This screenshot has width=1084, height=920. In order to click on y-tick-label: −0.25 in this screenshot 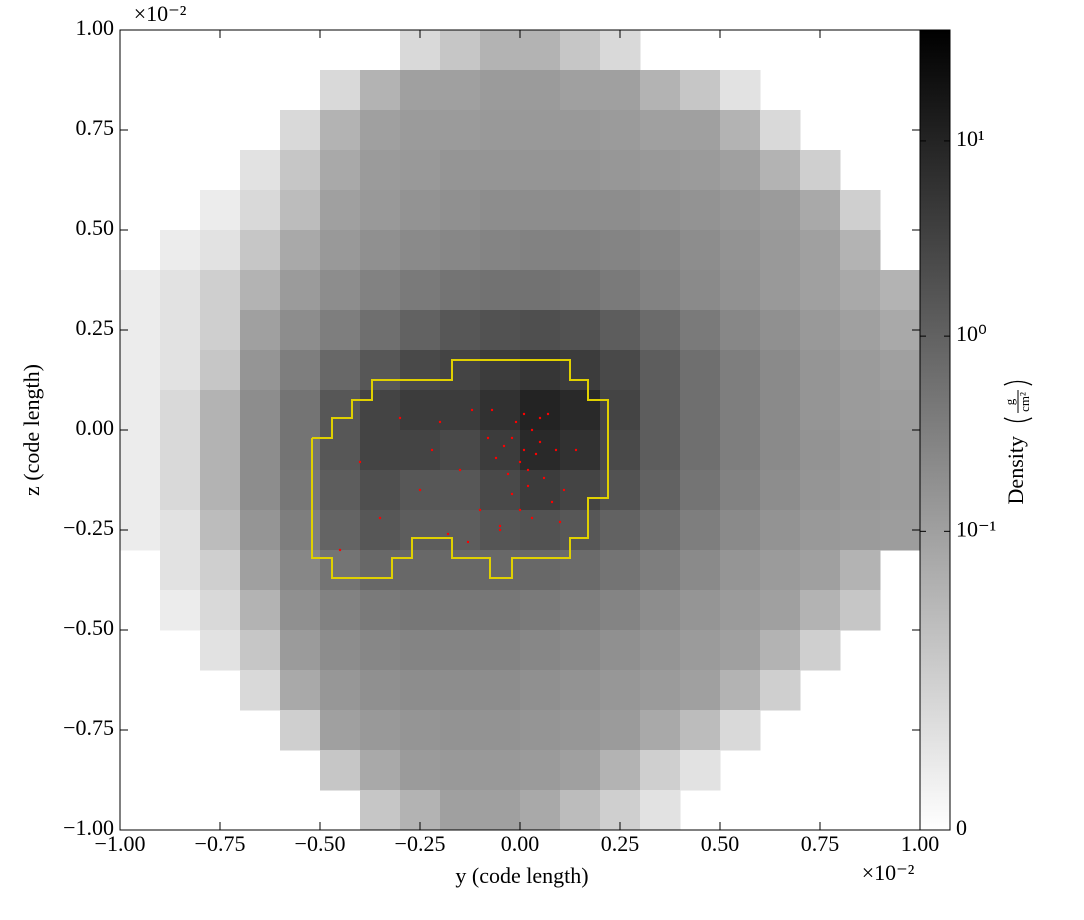, I will do `click(88, 527)`.